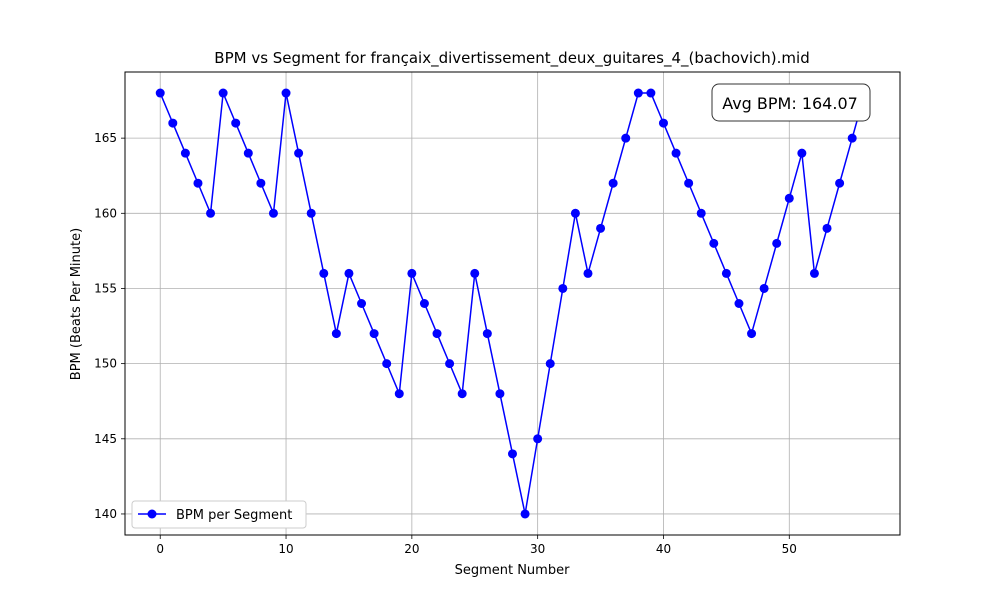  What do you see at coordinates (152, 514) in the screenshot?
I see `legend-marker-swatch` at bounding box center [152, 514].